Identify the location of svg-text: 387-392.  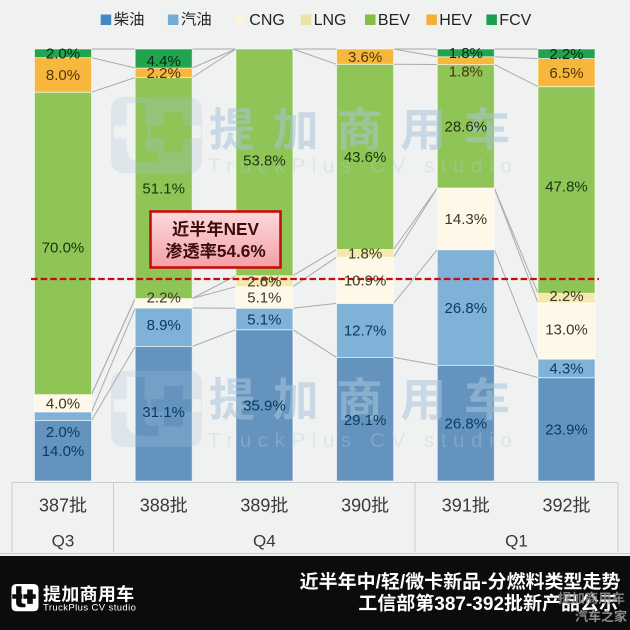
(469, 604).